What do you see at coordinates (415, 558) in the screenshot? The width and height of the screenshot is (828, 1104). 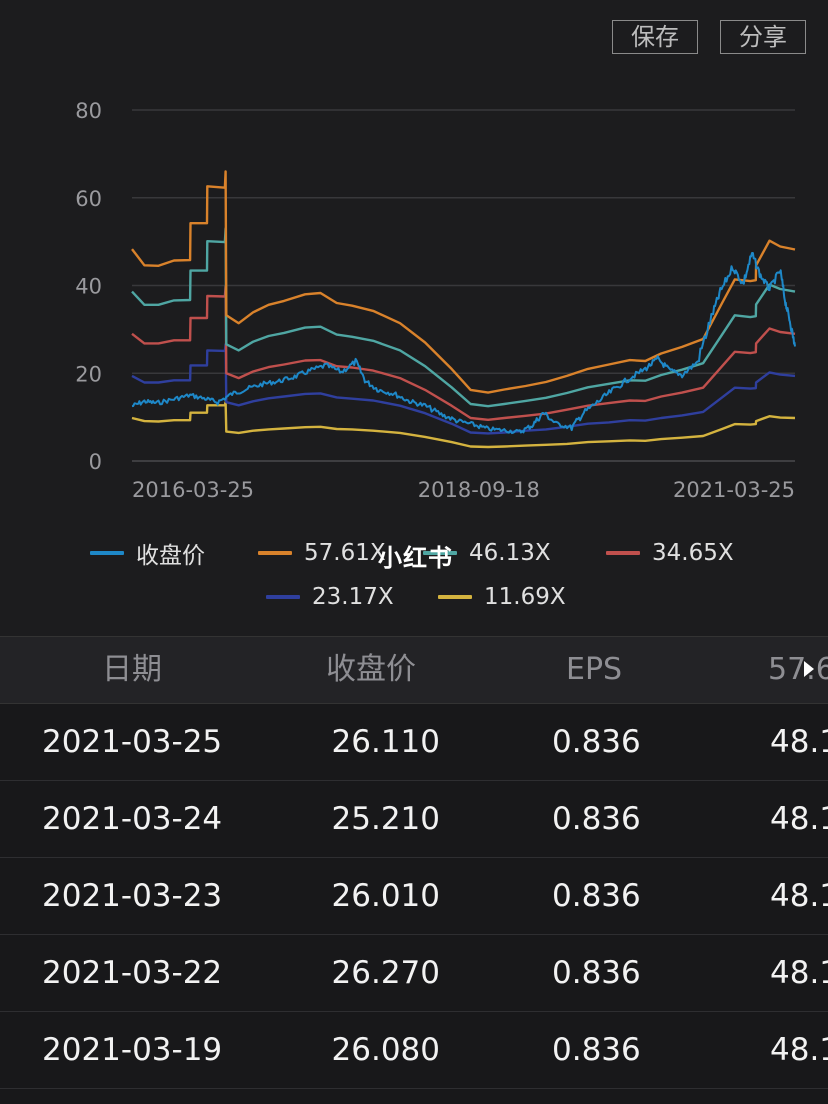 I see `watermark-text: 小红书` at bounding box center [415, 558].